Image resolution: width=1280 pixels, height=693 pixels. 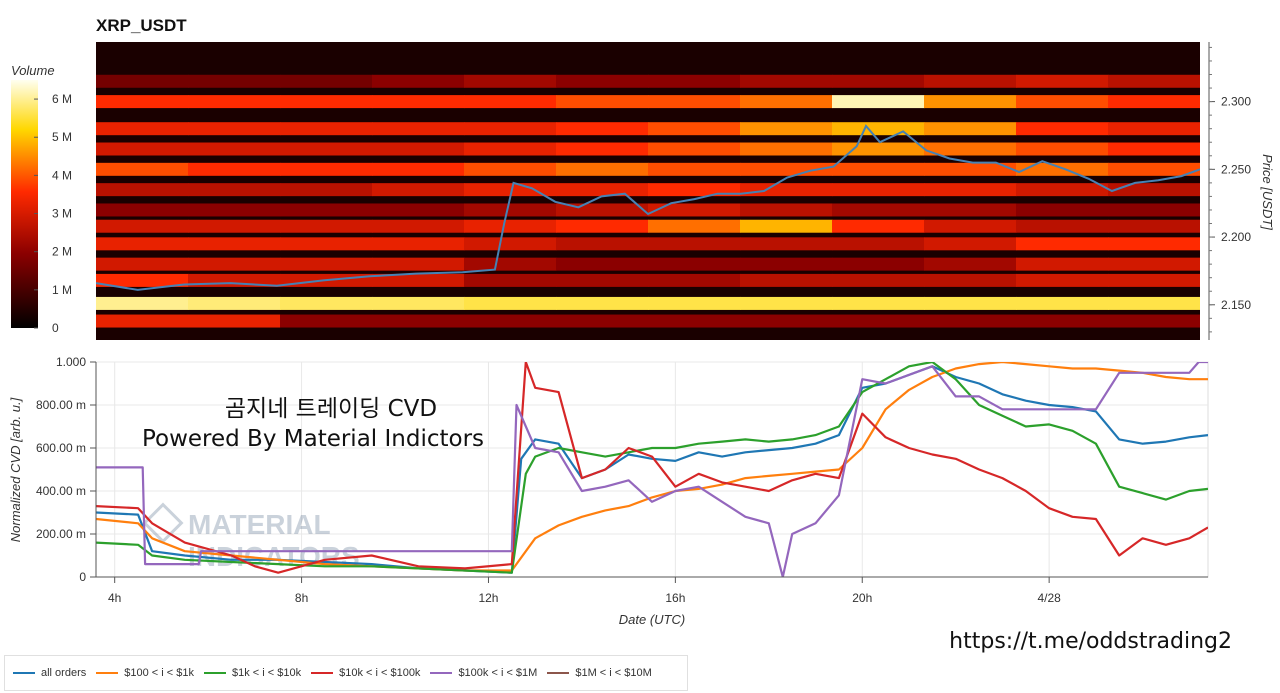 I want to click on legend-label: $1k < i < $10k, so click(x=266, y=673).